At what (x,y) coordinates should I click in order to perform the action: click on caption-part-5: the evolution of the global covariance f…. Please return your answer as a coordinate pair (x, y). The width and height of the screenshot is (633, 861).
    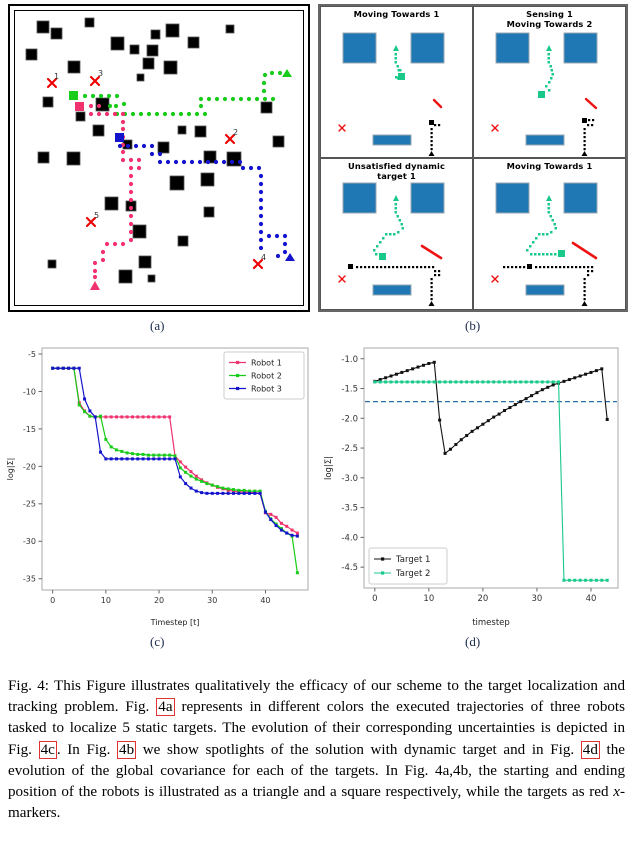
    Looking at the image, I should click on (316, 771).